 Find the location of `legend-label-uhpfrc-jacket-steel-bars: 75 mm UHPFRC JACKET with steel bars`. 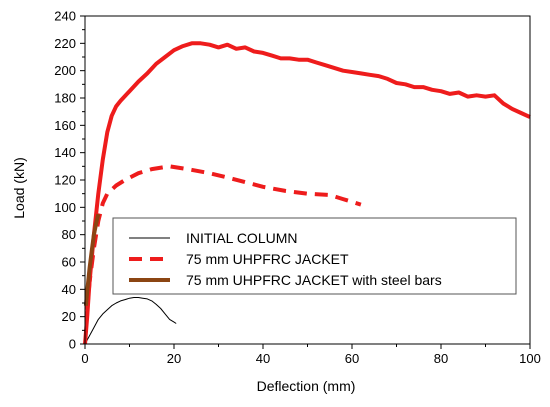

legend-label-uhpfrc-jacket-steel-bars: 75 mm UHPFRC JACKET with steel bars is located at coordinates (314, 280).